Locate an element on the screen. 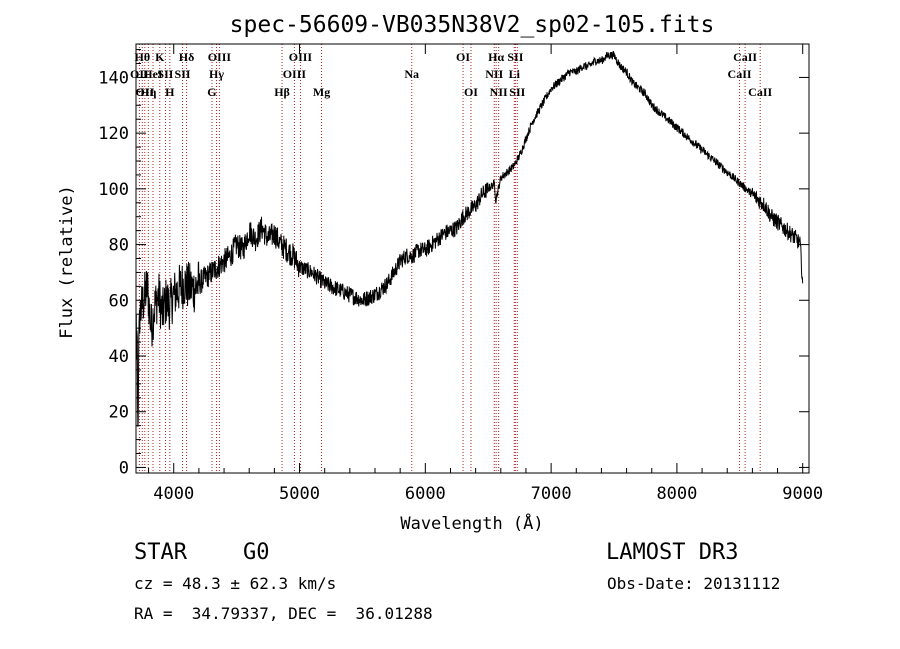  y-tick-label: 120 is located at coordinates (113, 134).